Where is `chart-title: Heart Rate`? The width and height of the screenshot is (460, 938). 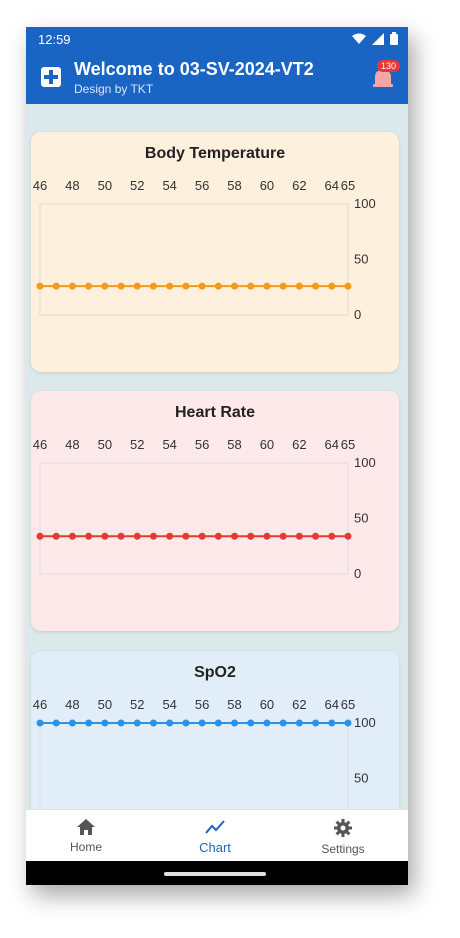
chart-title: Heart Rate is located at coordinates (215, 412).